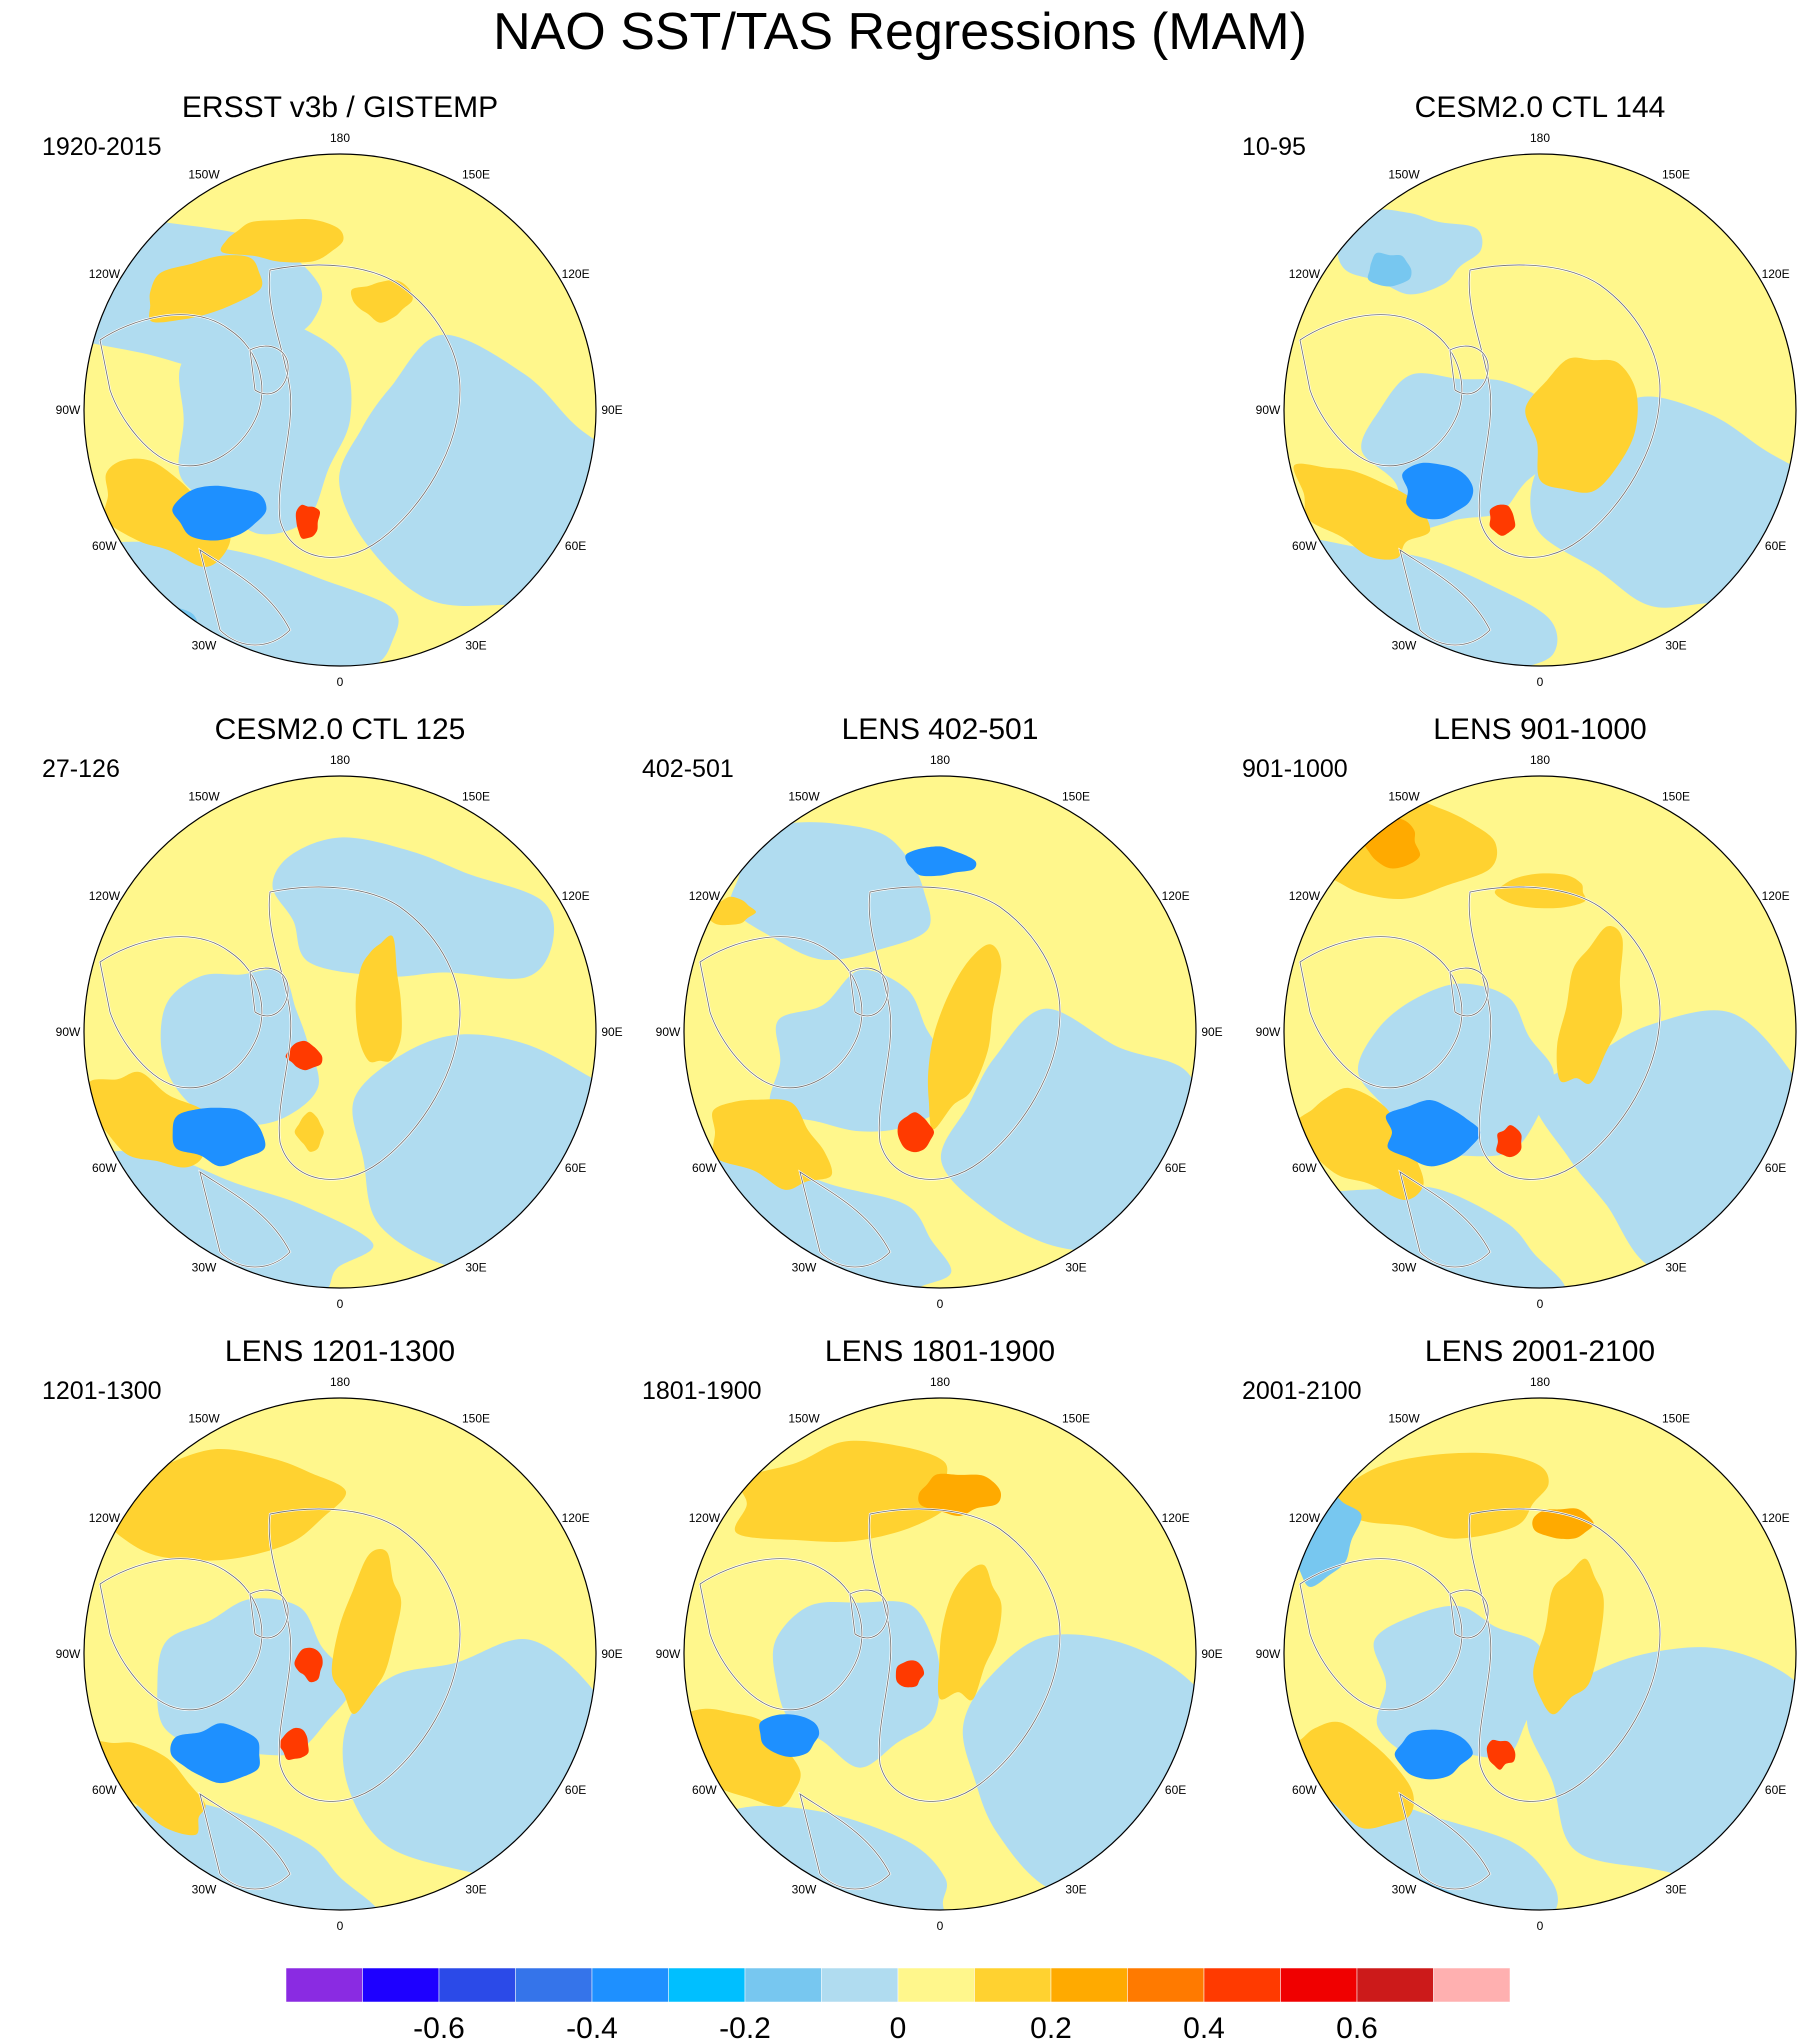 The height and width of the screenshot is (2042, 1800). Describe the element at coordinates (688, 769) in the screenshot. I see `panel-years: 402-501` at that location.